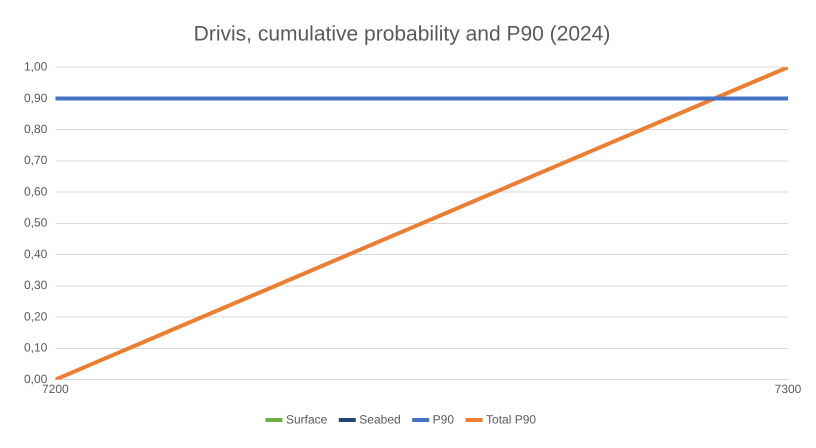 Image resolution: width=816 pixels, height=448 pixels. What do you see at coordinates (36, 253) in the screenshot?
I see `y-tick-label: 0,40` at bounding box center [36, 253].